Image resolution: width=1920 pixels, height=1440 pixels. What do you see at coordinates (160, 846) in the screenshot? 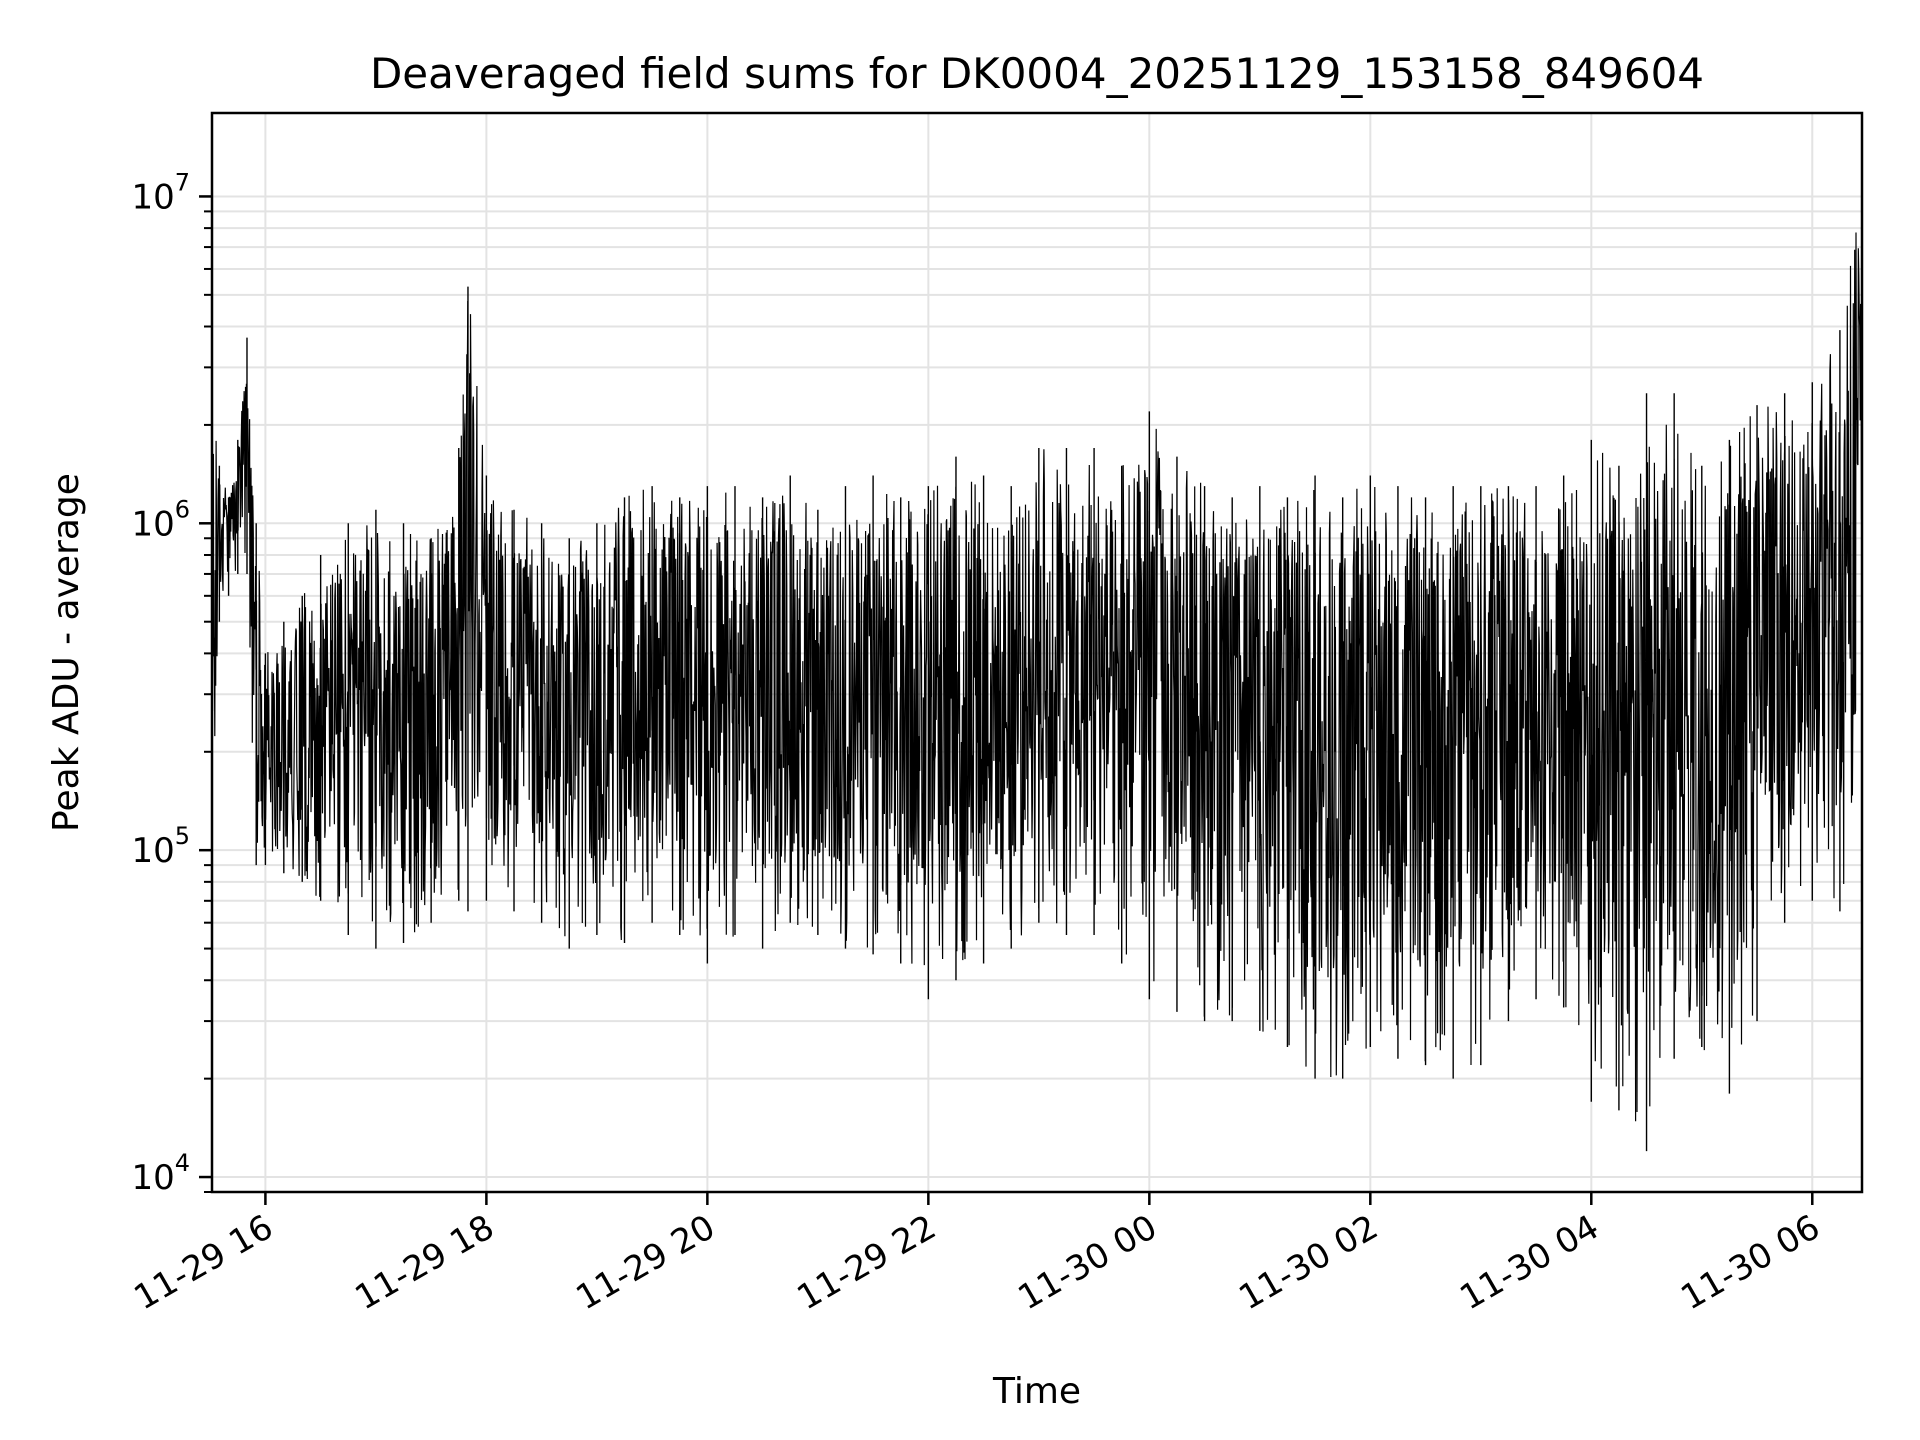
I see `y-tick-label: 10⁵` at bounding box center [160, 846].